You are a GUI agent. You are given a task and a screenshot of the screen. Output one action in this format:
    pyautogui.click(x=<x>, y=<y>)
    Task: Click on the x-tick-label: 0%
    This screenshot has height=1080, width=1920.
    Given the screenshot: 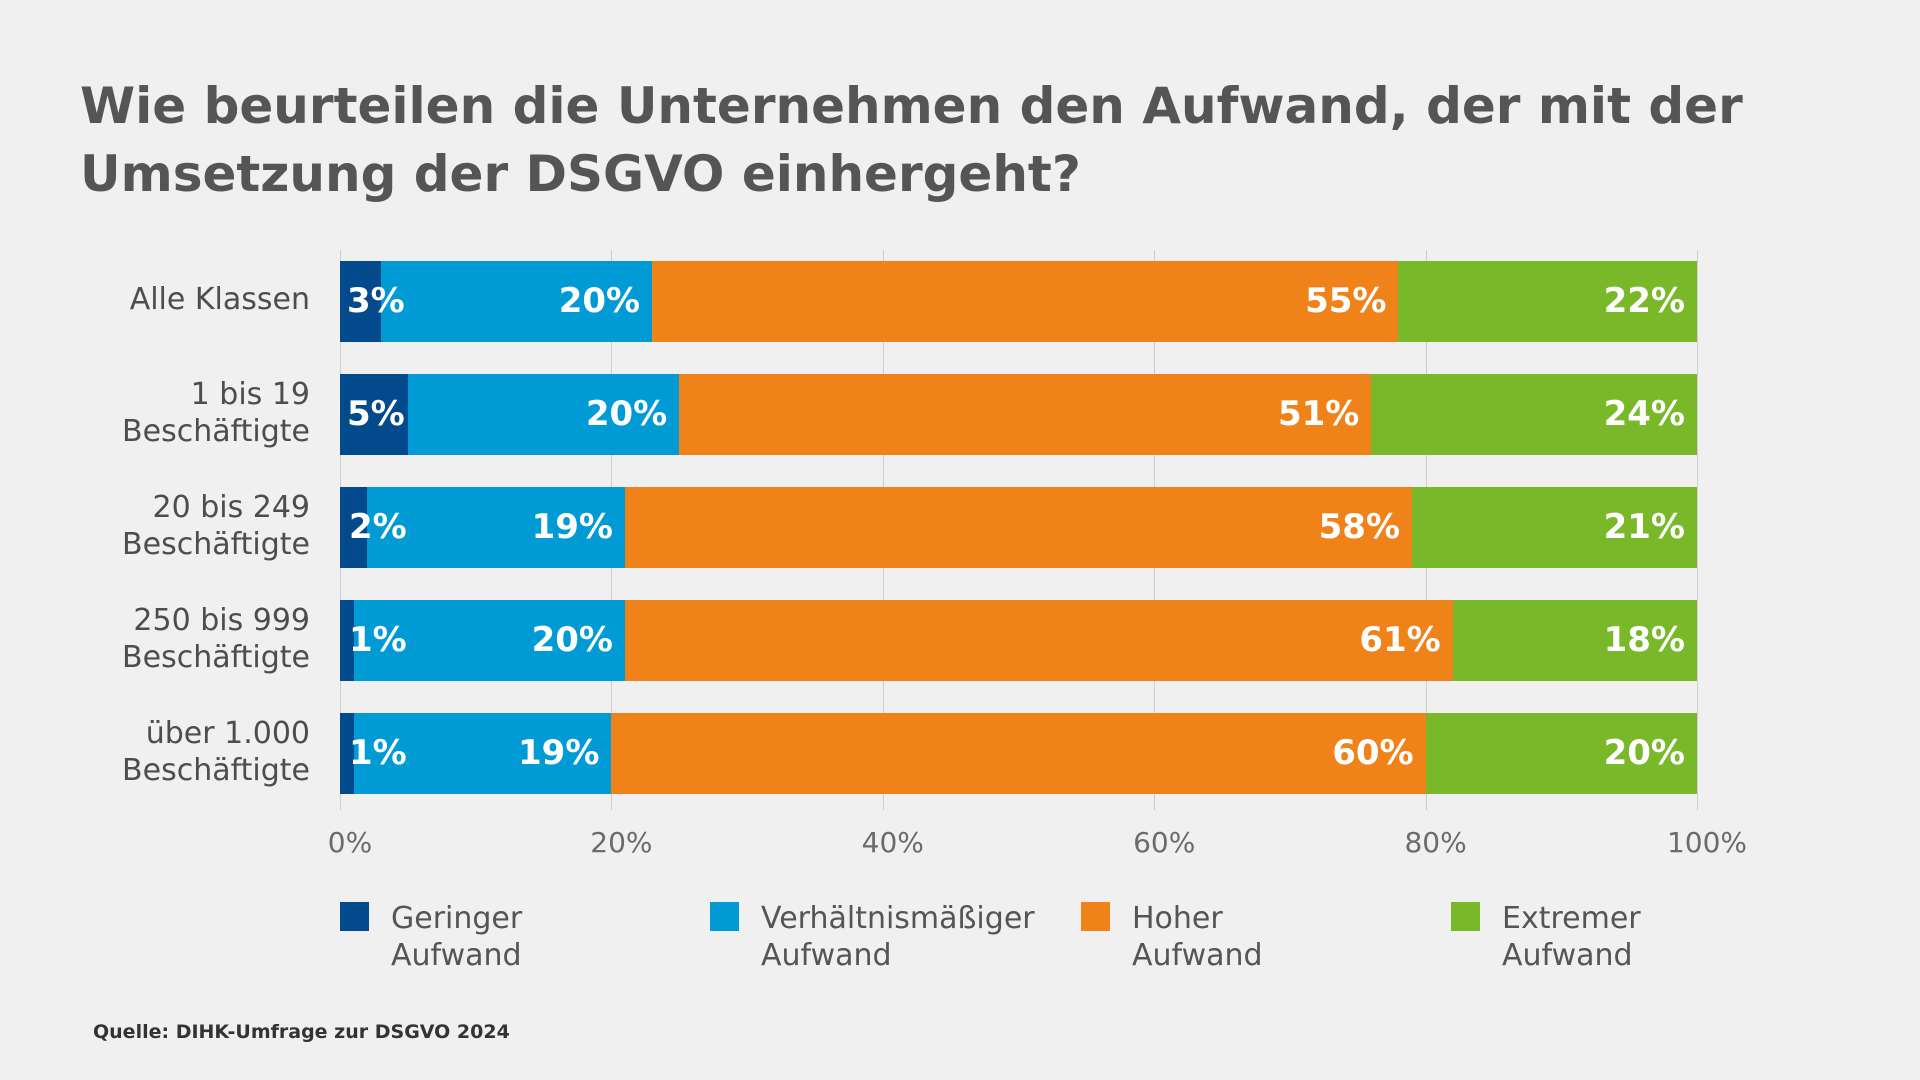 What is the action you would take?
    pyautogui.click(x=350, y=842)
    